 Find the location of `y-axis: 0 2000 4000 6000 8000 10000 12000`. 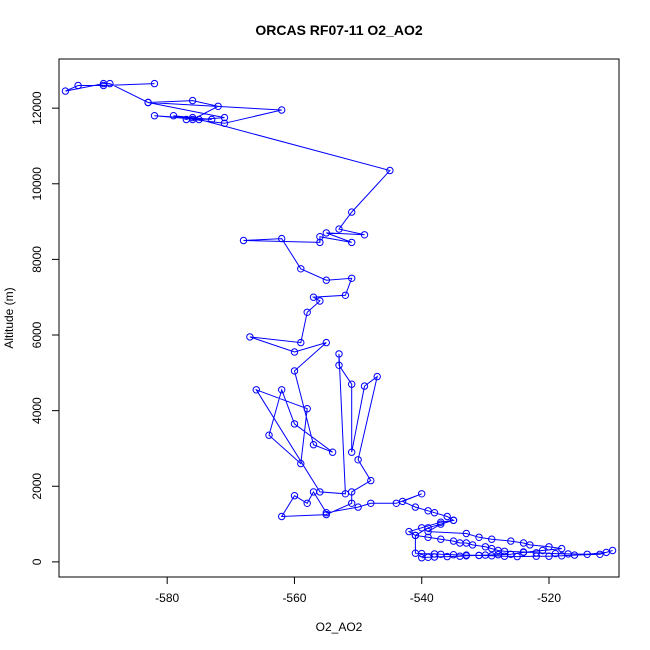

y-axis: 0 2000 4000 6000 8000 10000 12000 is located at coordinates (45, 328).